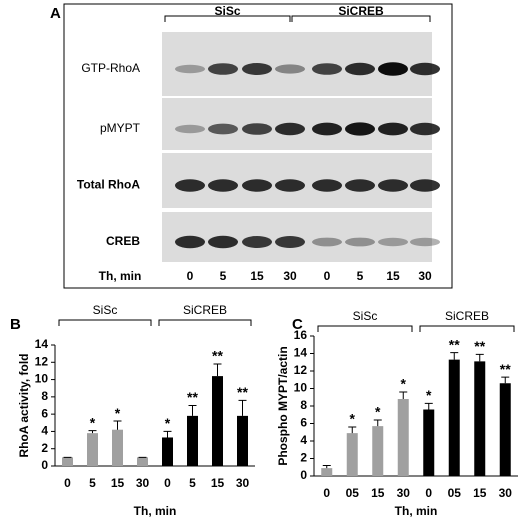 Image resolution: width=520 pixels, height=528 pixels. What do you see at coordinates (303, 440) in the screenshot?
I see `y-tick-label: 4` at bounding box center [303, 440].